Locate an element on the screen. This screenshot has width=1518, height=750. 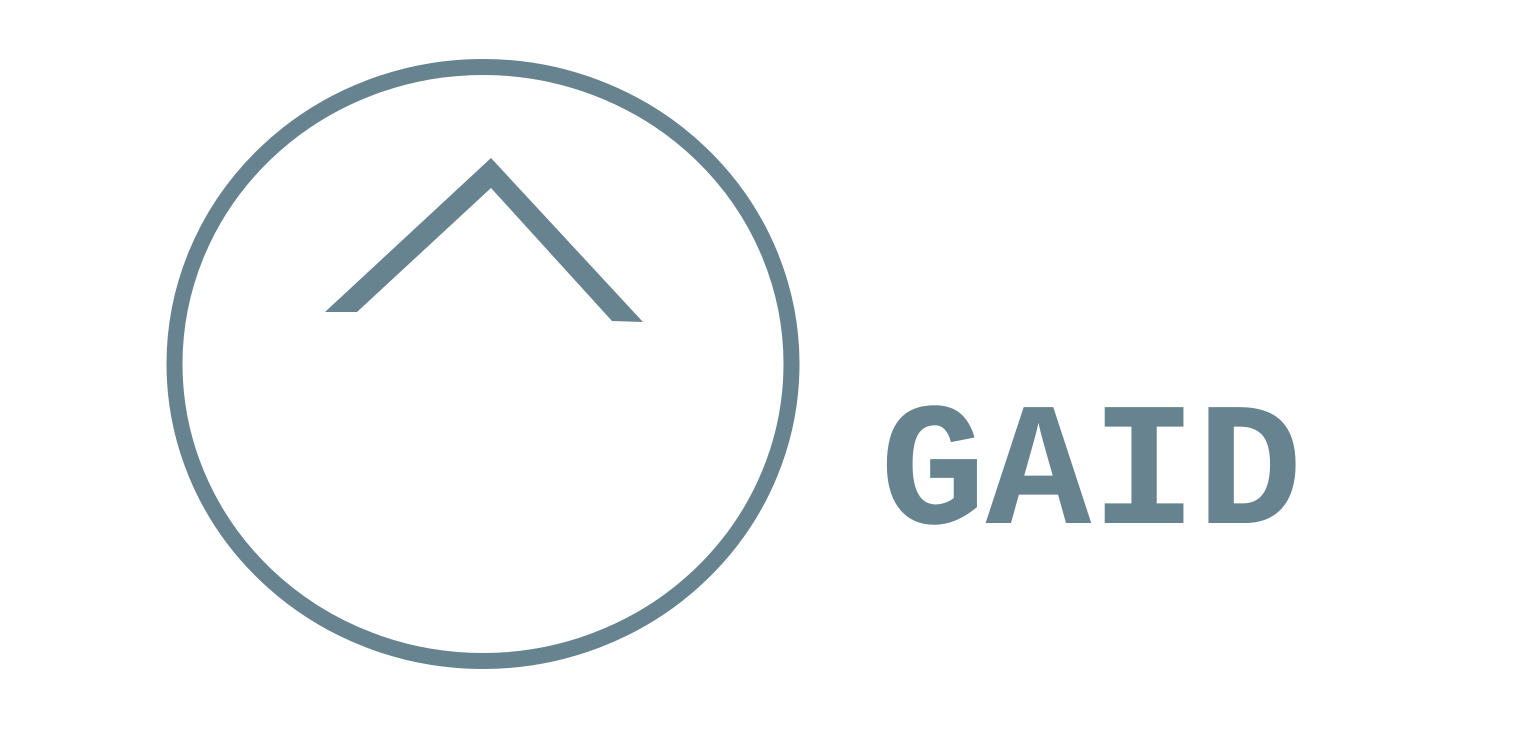
chevron-up-icon is located at coordinates (484, 240).